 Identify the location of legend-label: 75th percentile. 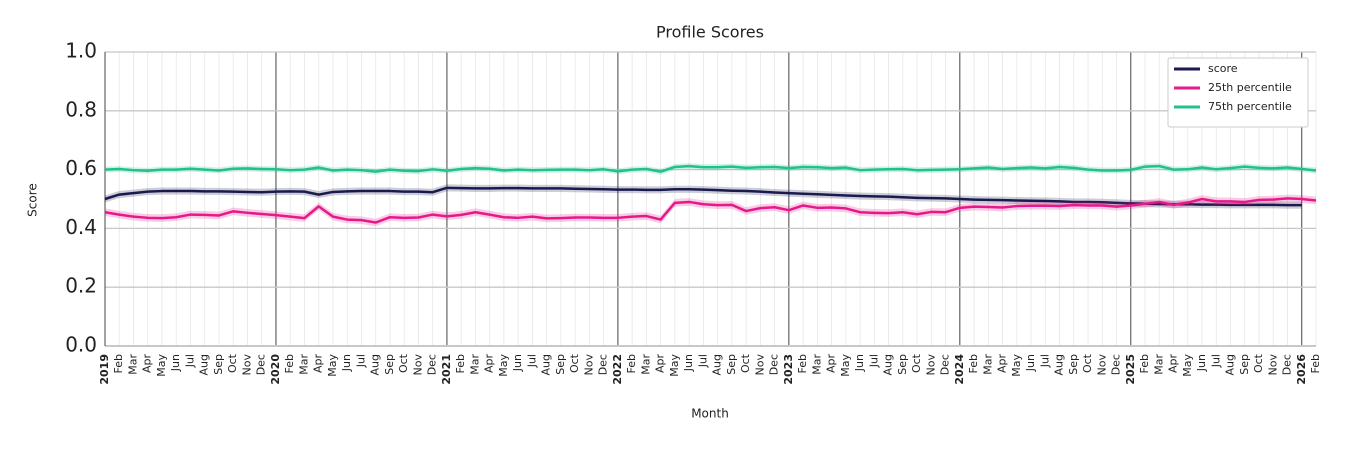
(1250, 106).